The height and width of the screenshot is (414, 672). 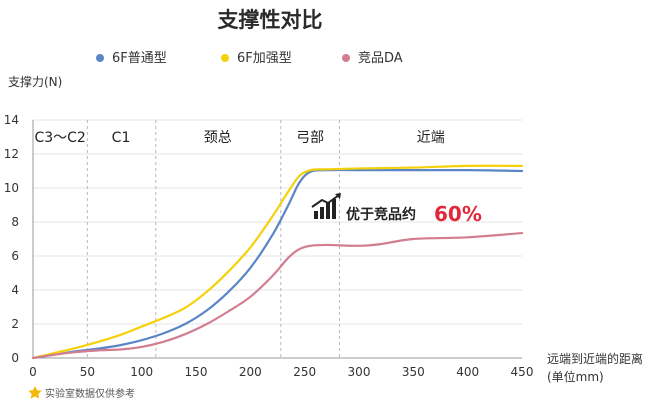 I want to click on x-tick-label: 400, so click(x=467, y=372).